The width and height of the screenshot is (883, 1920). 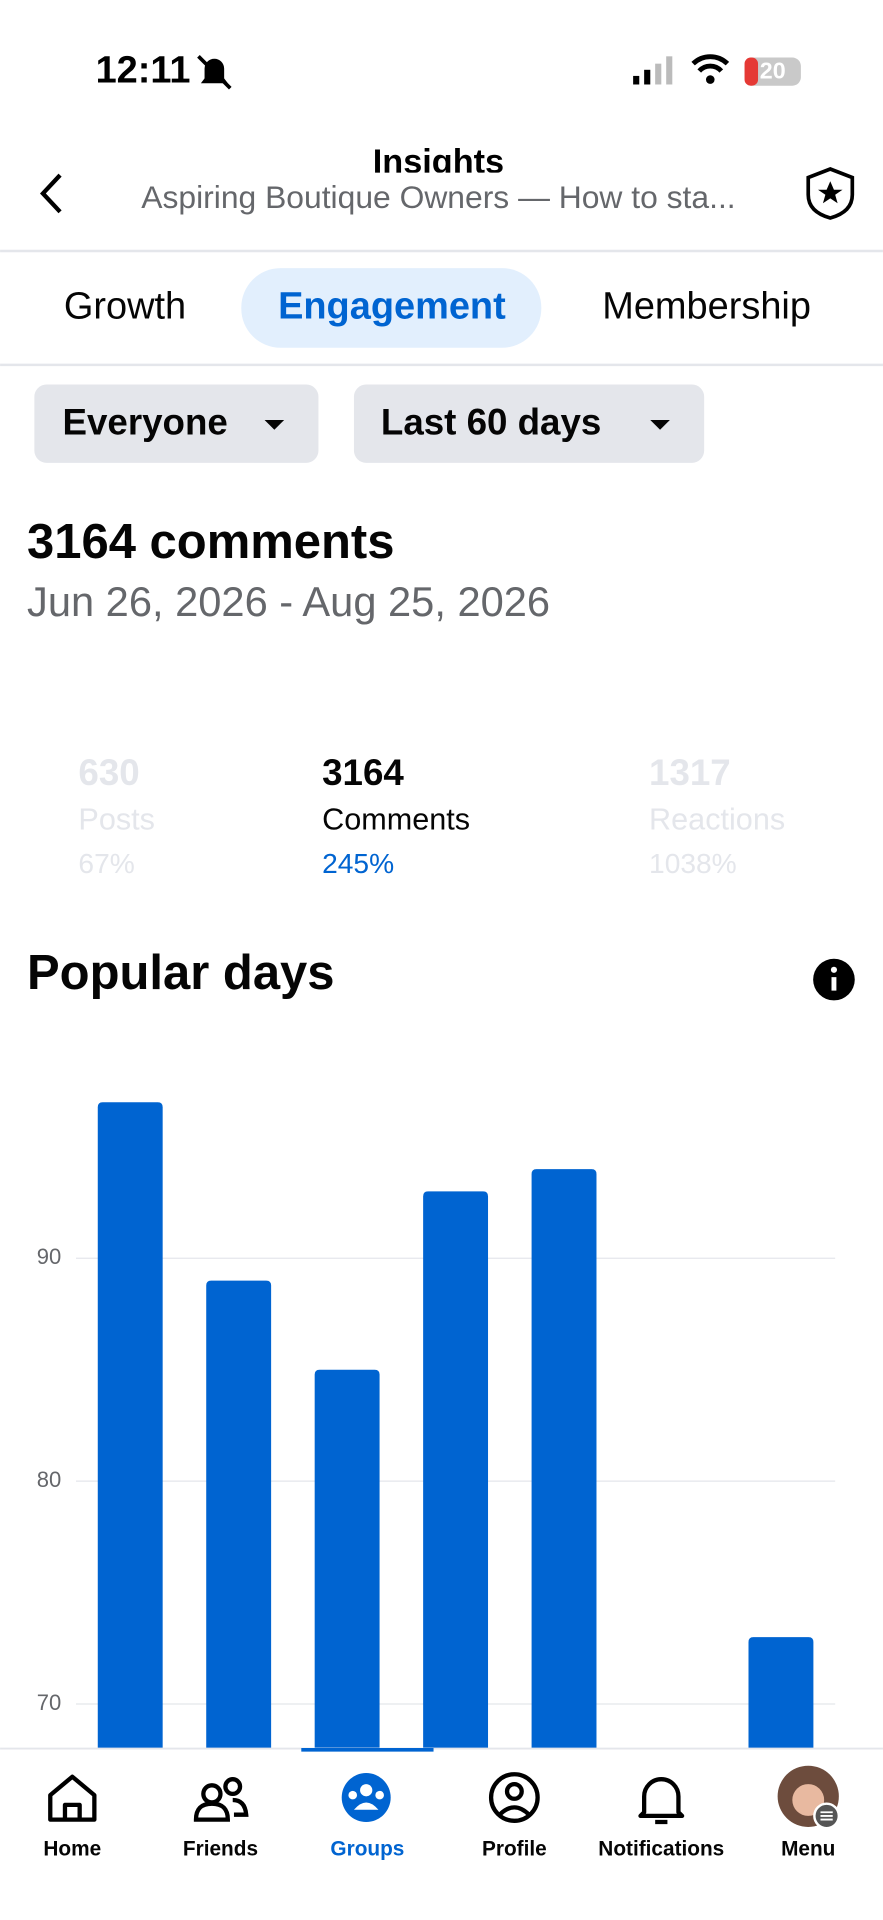 I want to click on stat-change: 245%, so click(x=358, y=863).